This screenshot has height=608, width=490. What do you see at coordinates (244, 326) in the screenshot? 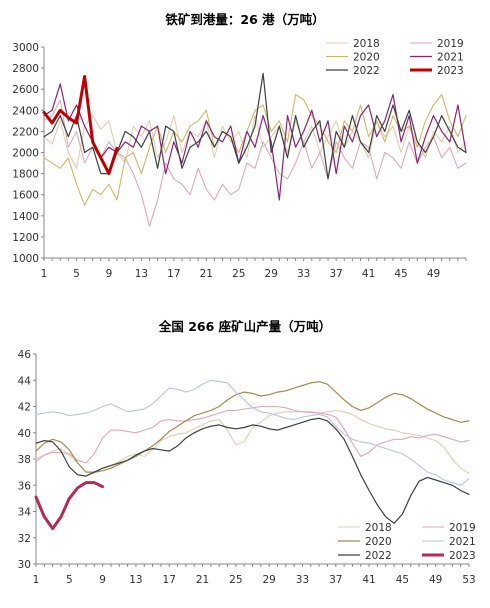
I see `chart-title: 全国 266 座矿山产量（万吨）` at bounding box center [244, 326].